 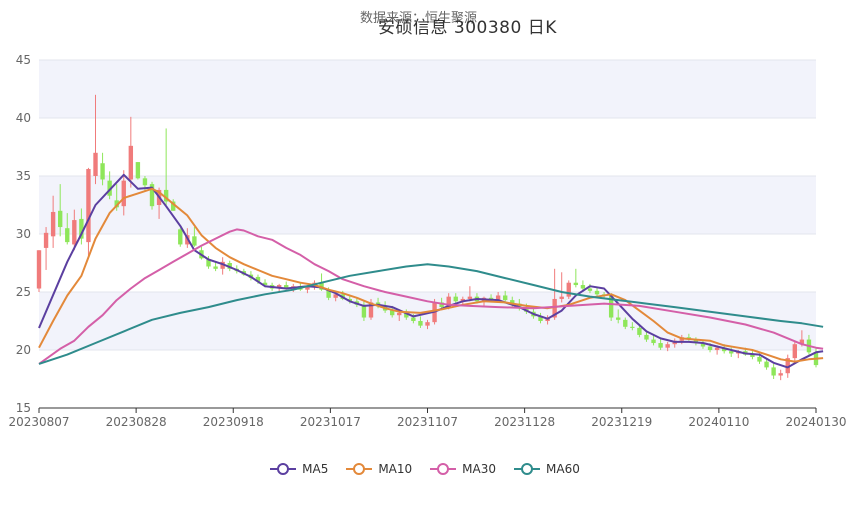 What do you see at coordinates (23, 60) in the screenshot?
I see `y-tick-label: 45` at bounding box center [23, 60].